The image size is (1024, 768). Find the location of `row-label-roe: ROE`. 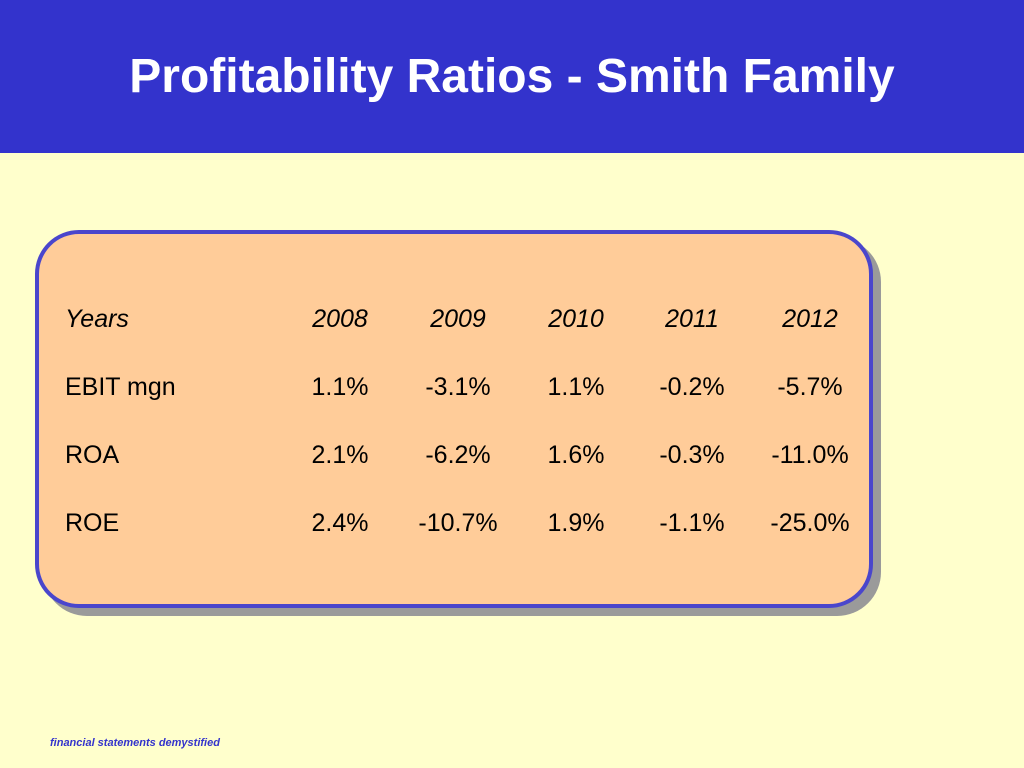

row-label-roe: ROE is located at coordinates (92, 523).